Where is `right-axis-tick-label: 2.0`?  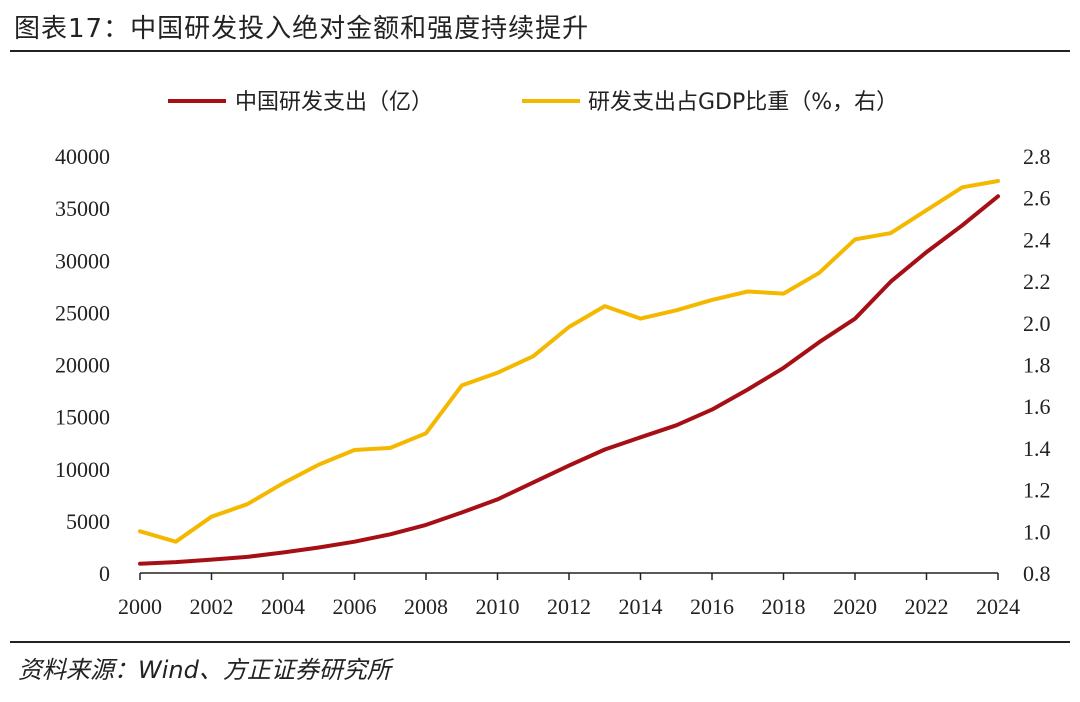 right-axis-tick-label: 2.0 is located at coordinates (1037, 323).